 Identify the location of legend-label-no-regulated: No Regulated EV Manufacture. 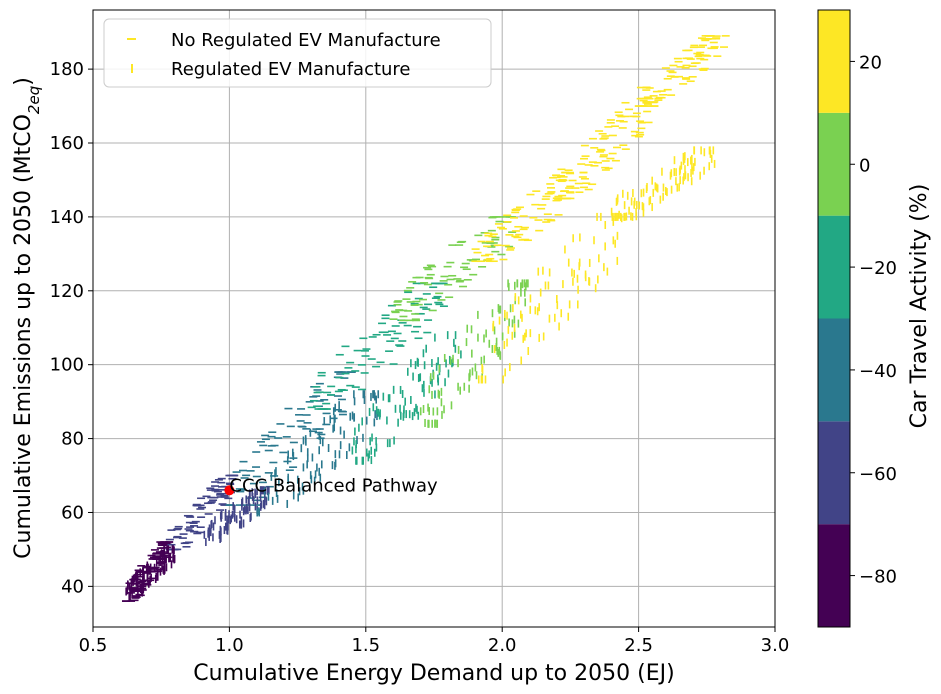
(306, 40).